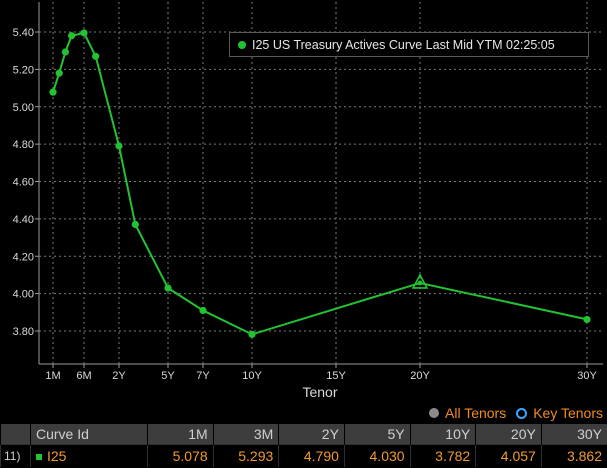 The image size is (607, 468). I want to click on x-tick-label: 2Y, so click(119, 376).